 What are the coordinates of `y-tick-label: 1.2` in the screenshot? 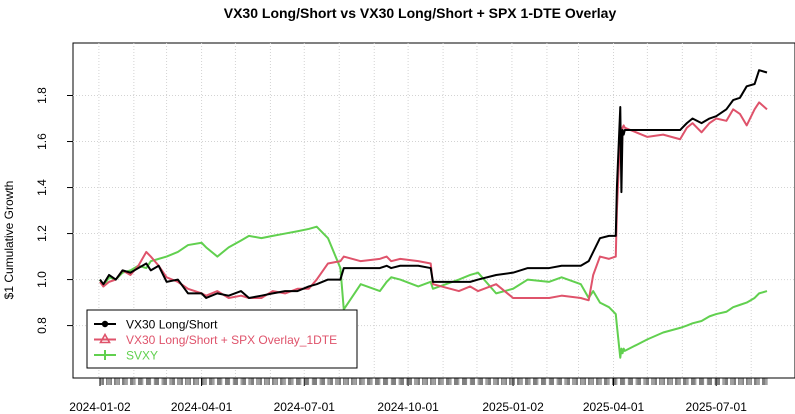 It's located at (42, 233).